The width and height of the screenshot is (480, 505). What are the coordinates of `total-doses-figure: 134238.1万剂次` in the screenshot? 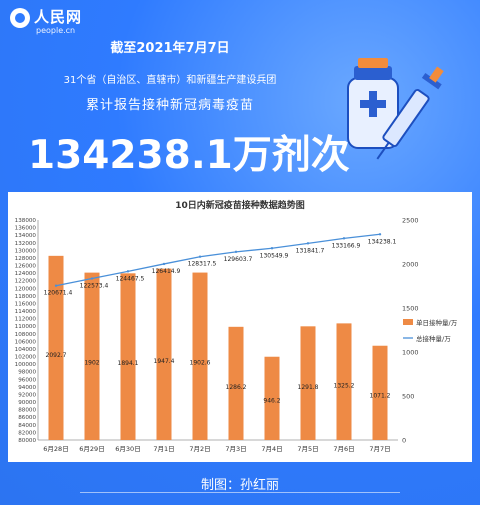 It's located at (189, 155).